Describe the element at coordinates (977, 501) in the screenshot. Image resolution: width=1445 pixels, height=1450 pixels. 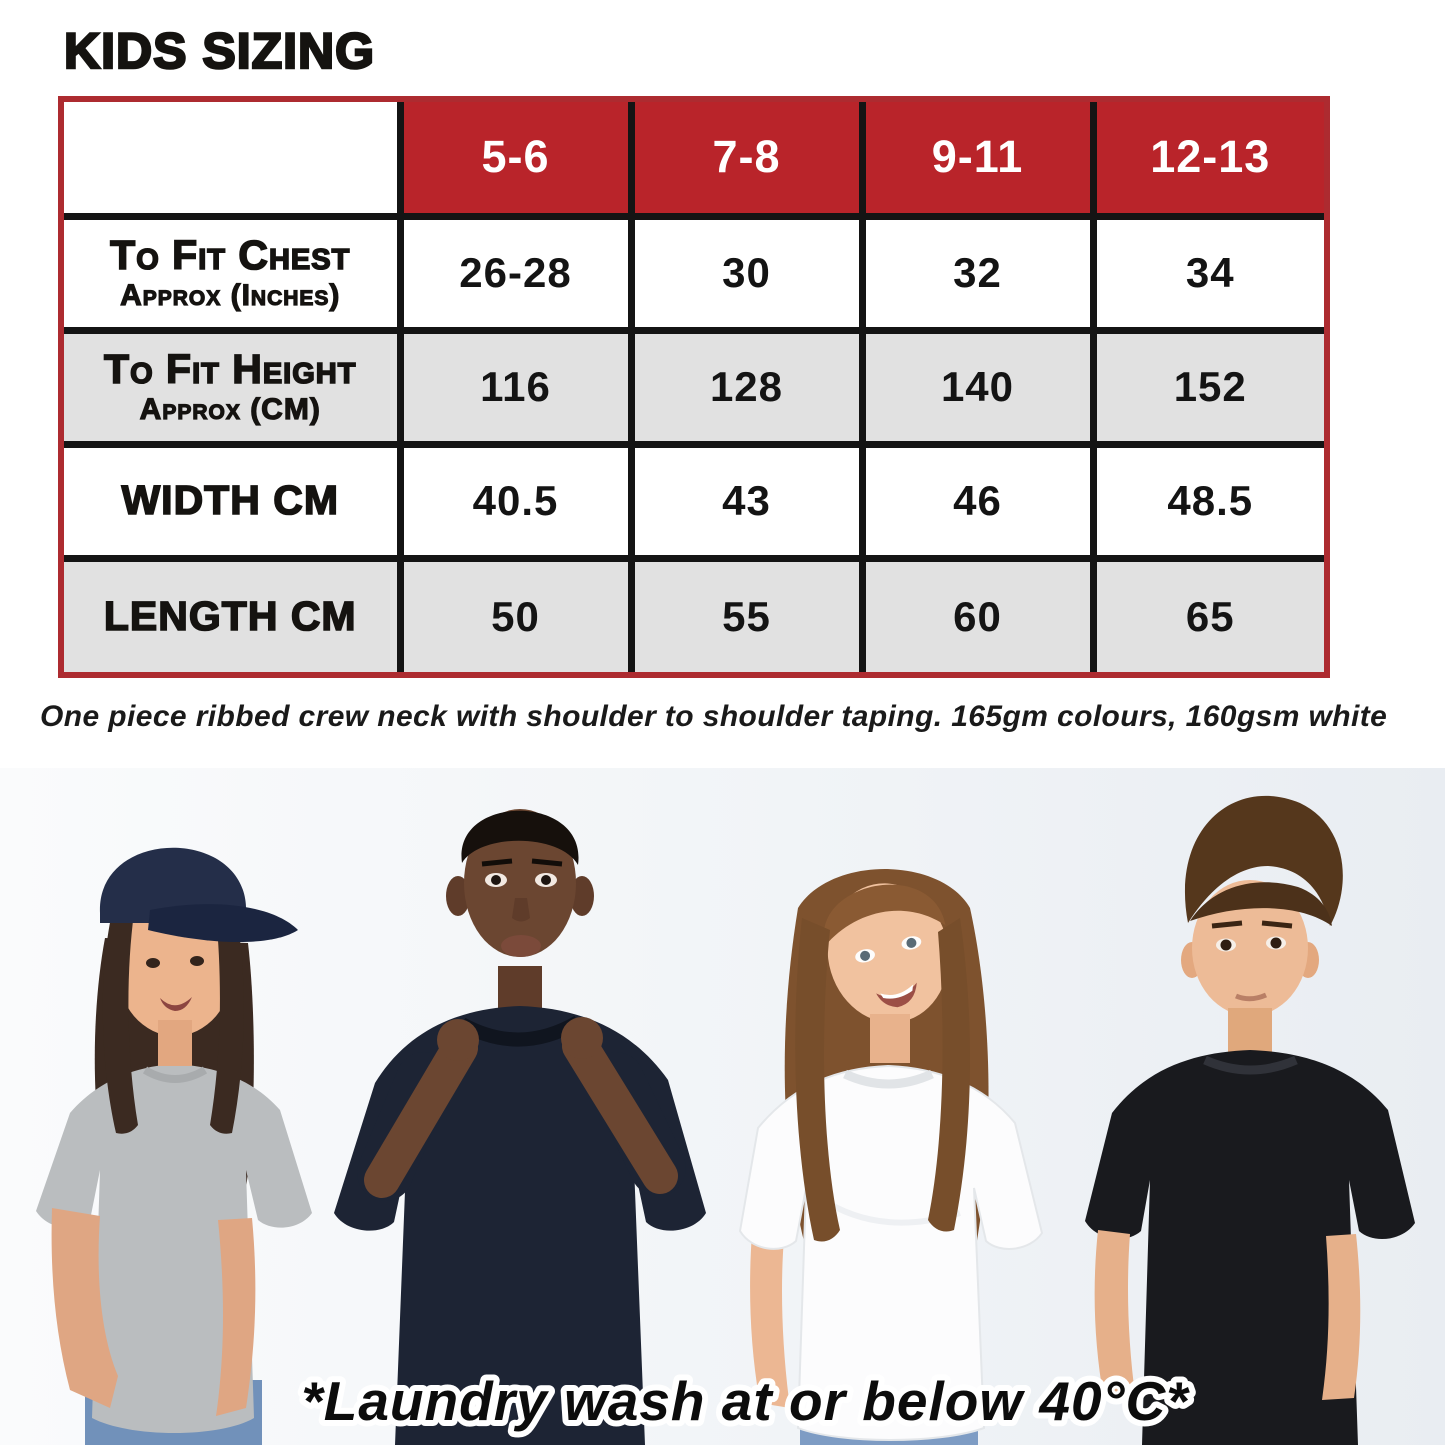
I see `size-value-cell: 46` at that location.